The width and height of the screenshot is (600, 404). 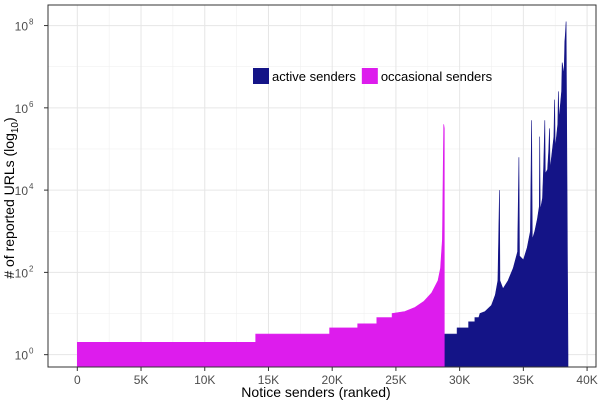 I want to click on x-tick-label: 25K, so click(x=395, y=380).